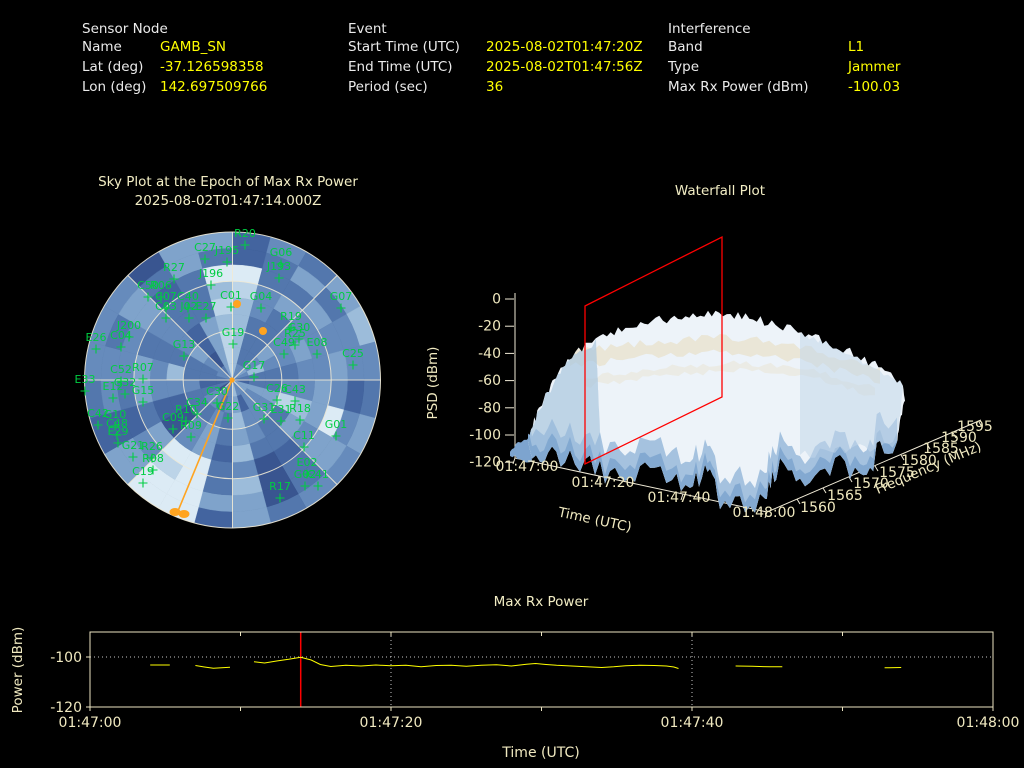 Image resolution: width=1024 pixels, height=768 pixels. I want to click on waterfall-time-tick-label: 01:47:20, so click(603, 483).